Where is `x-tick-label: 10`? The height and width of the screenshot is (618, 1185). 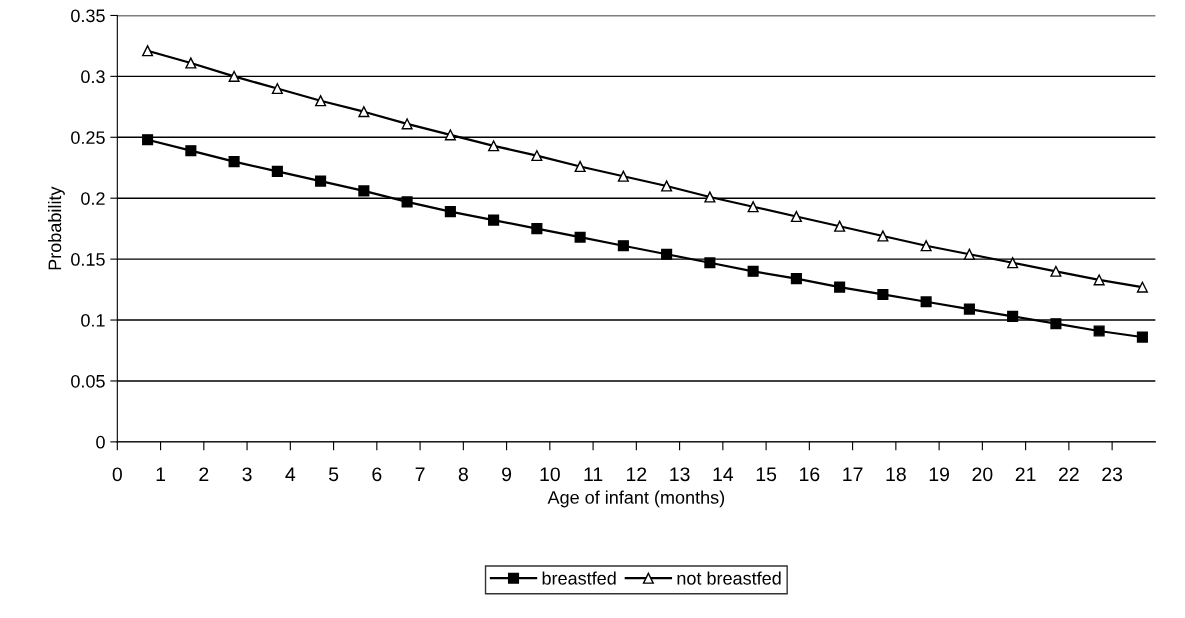 x-tick-label: 10 is located at coordinates (550, 474).